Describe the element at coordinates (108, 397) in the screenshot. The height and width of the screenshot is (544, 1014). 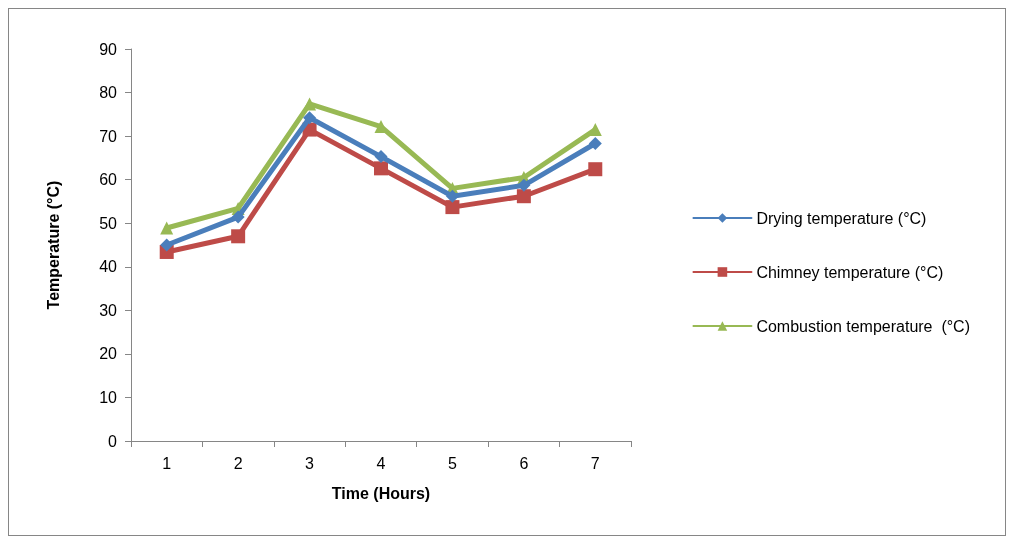
I see `y-tick-label: 10` at that location.